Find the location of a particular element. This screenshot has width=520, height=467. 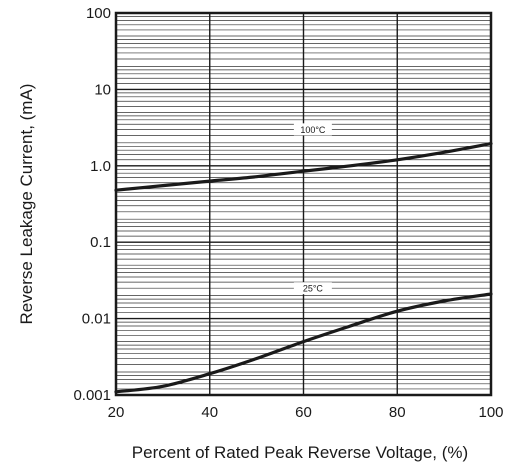

y-tick-label: 0.01 is located at coordinates (96, 319).